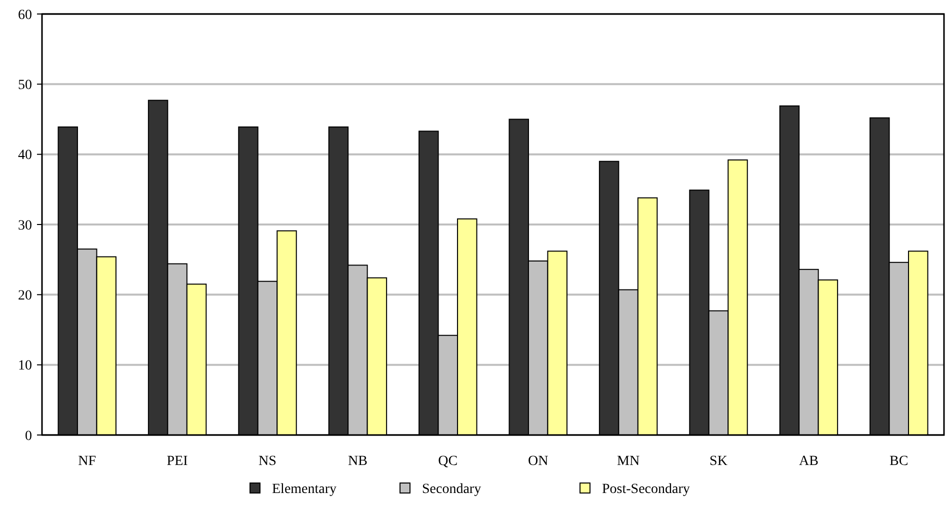 The image size is (946, 515). What do you see at coordinates (25, 15) in the screenshot?
I see `y-tick-label: 60` at bounding box center [25, 15].